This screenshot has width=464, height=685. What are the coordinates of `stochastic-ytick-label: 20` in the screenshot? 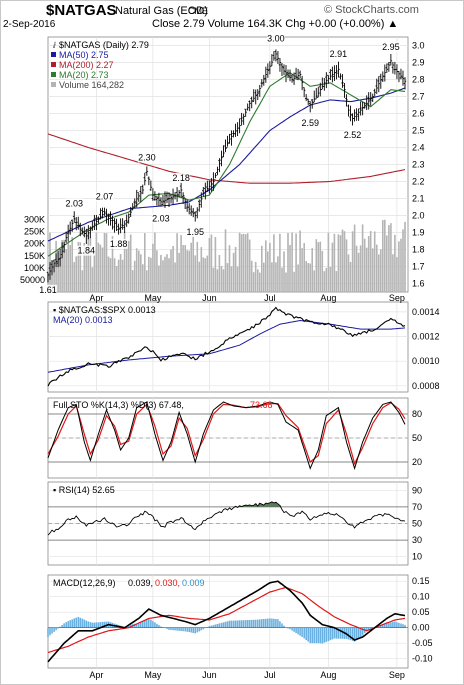 It's located at (417, 462).